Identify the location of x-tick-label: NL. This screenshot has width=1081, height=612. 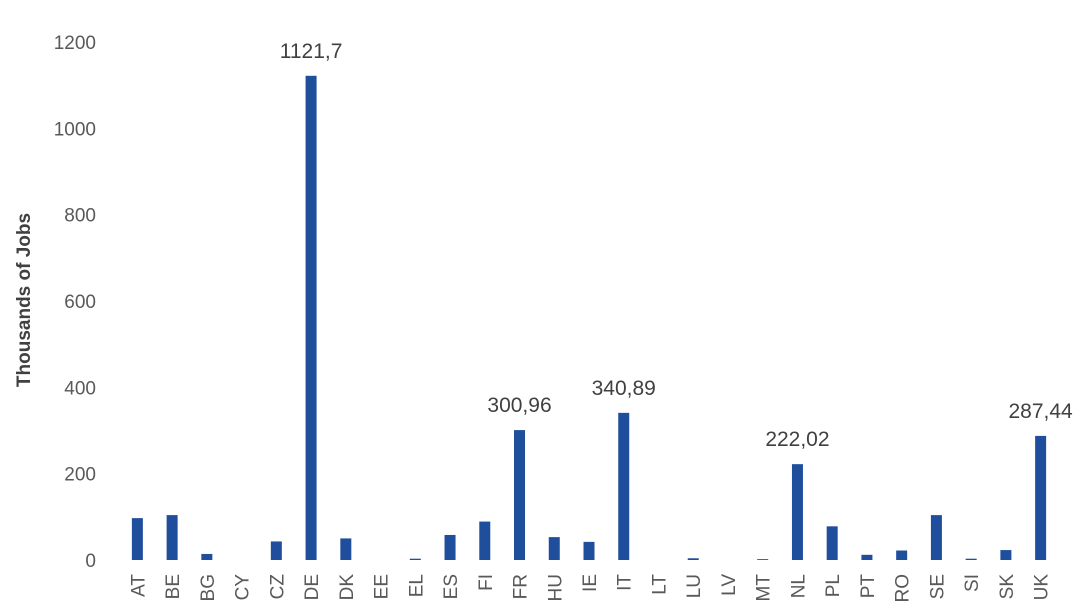
(798, 586).